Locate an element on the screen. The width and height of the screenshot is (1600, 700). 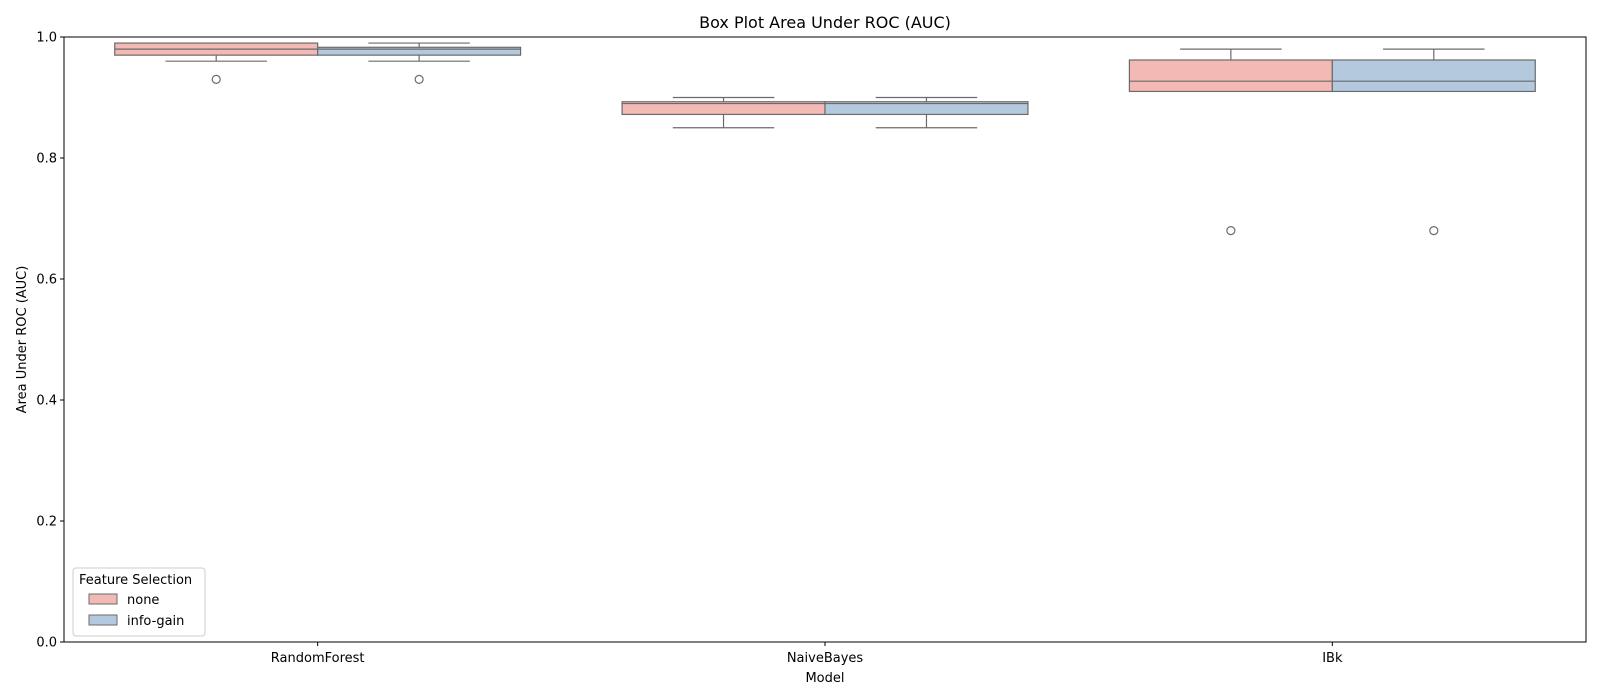
legend-label-info-gain: info-gain is located at coordinates (155, 621).